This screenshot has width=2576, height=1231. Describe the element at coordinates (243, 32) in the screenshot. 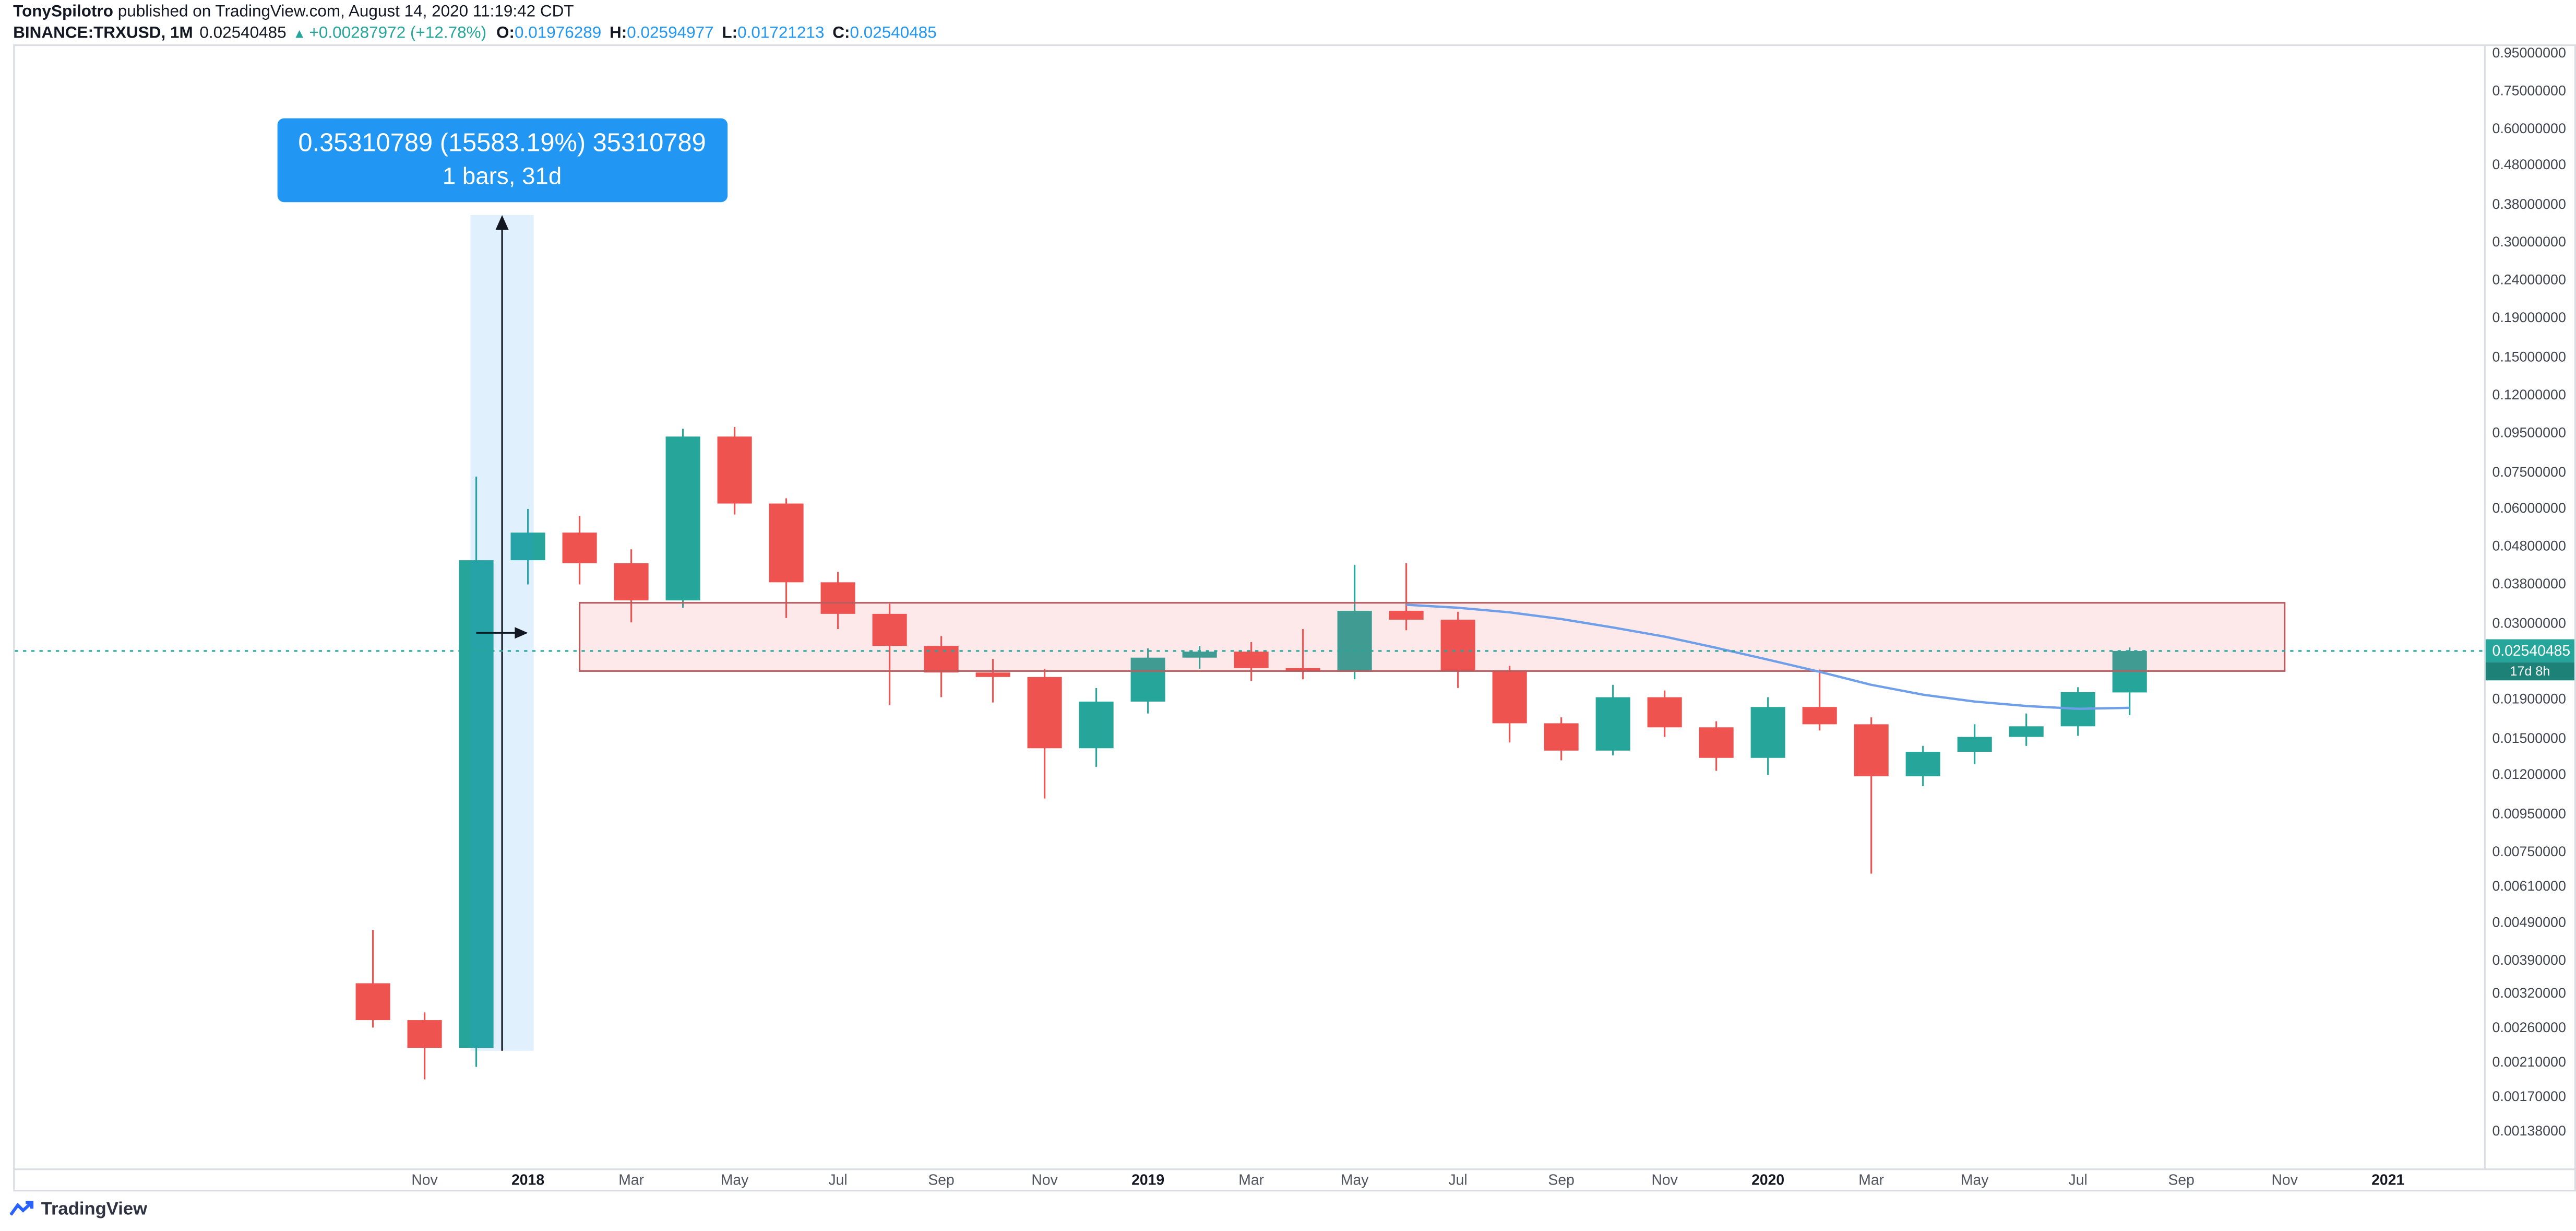

I see `legend-last-price: 0.02540485` at that location.